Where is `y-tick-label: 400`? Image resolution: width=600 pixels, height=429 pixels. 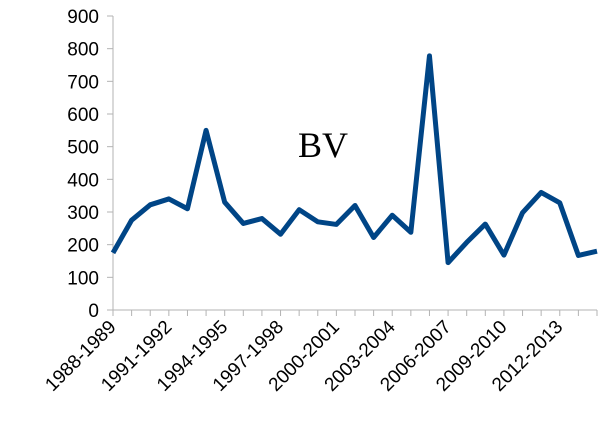
y-tick-label: 400 is located at coordinates (83, 180).